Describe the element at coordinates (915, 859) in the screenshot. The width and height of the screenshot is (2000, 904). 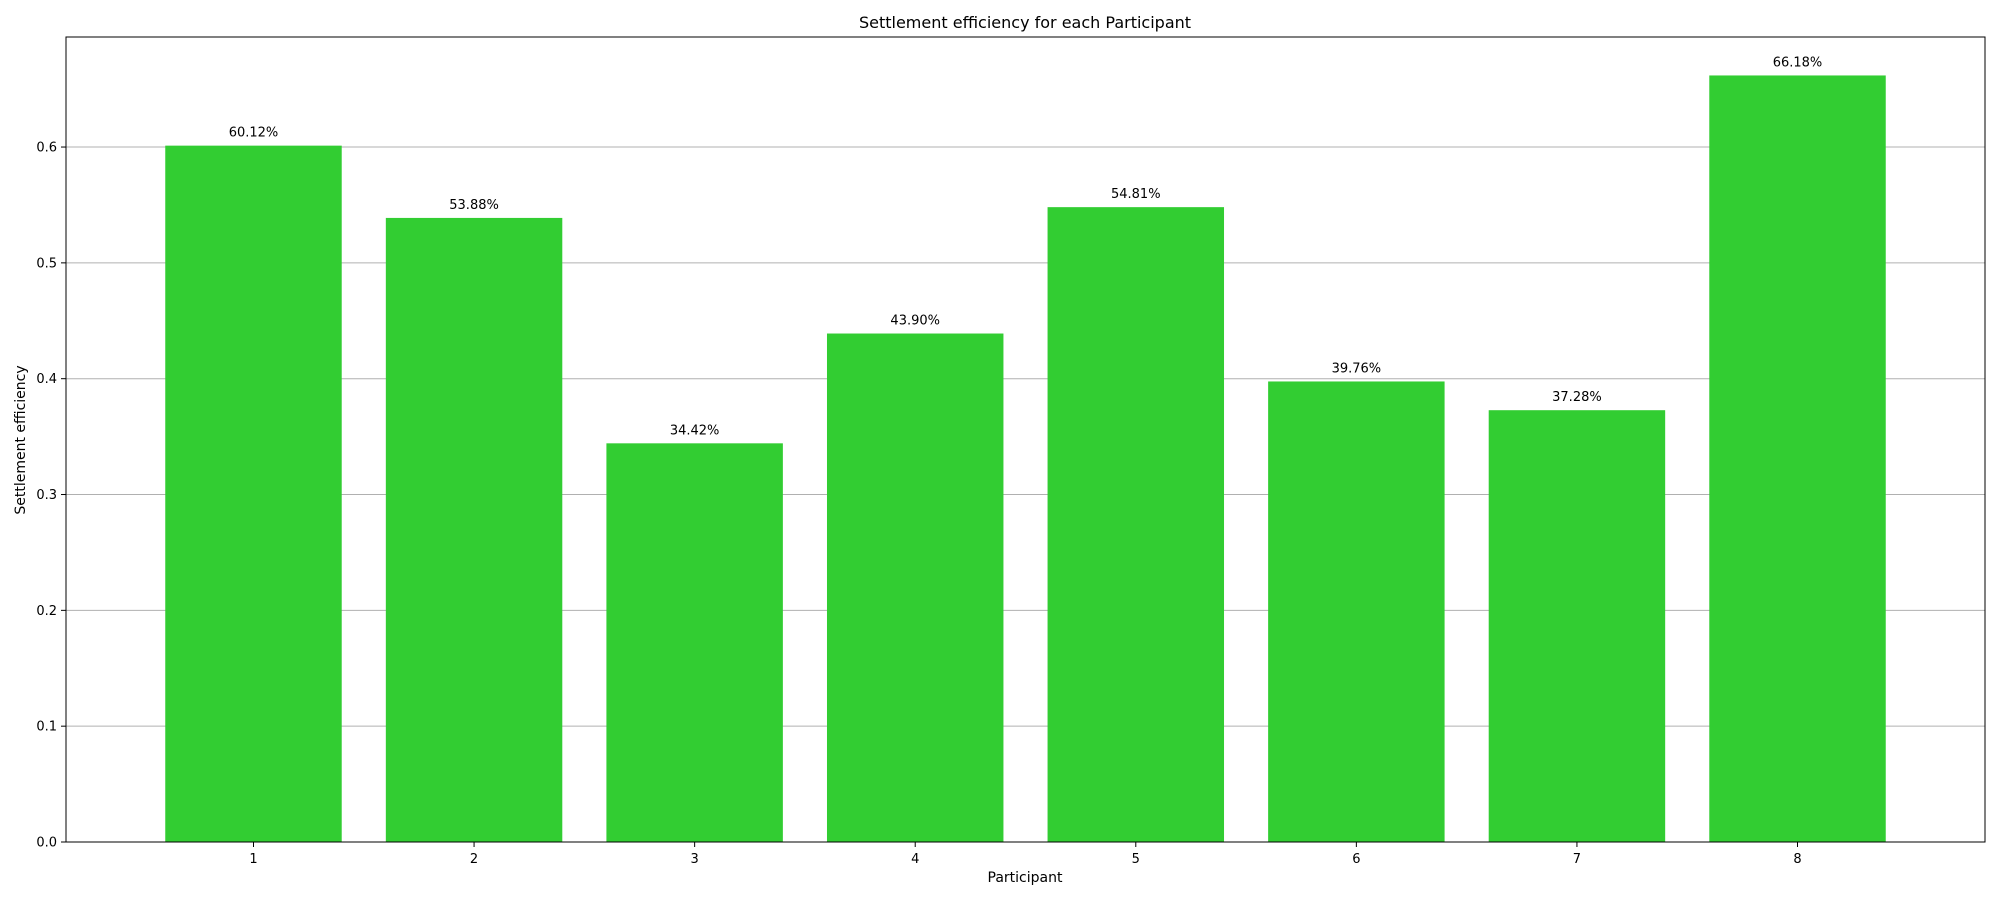
I see `x-tick-label: 4` at that location.